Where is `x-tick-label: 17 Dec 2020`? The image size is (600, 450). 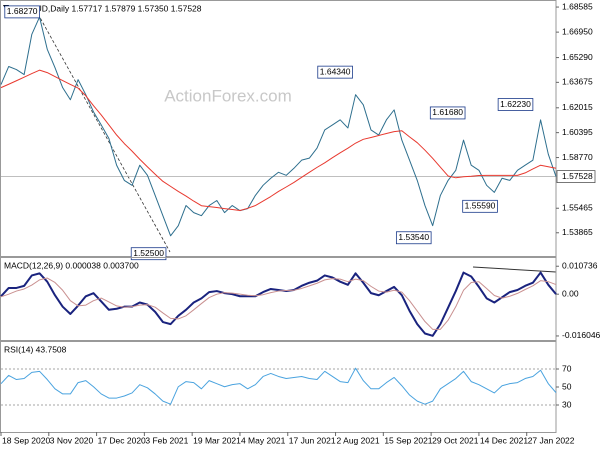 x-tick-label: 17 Dec 2020 is located at coordinates (122, 440).